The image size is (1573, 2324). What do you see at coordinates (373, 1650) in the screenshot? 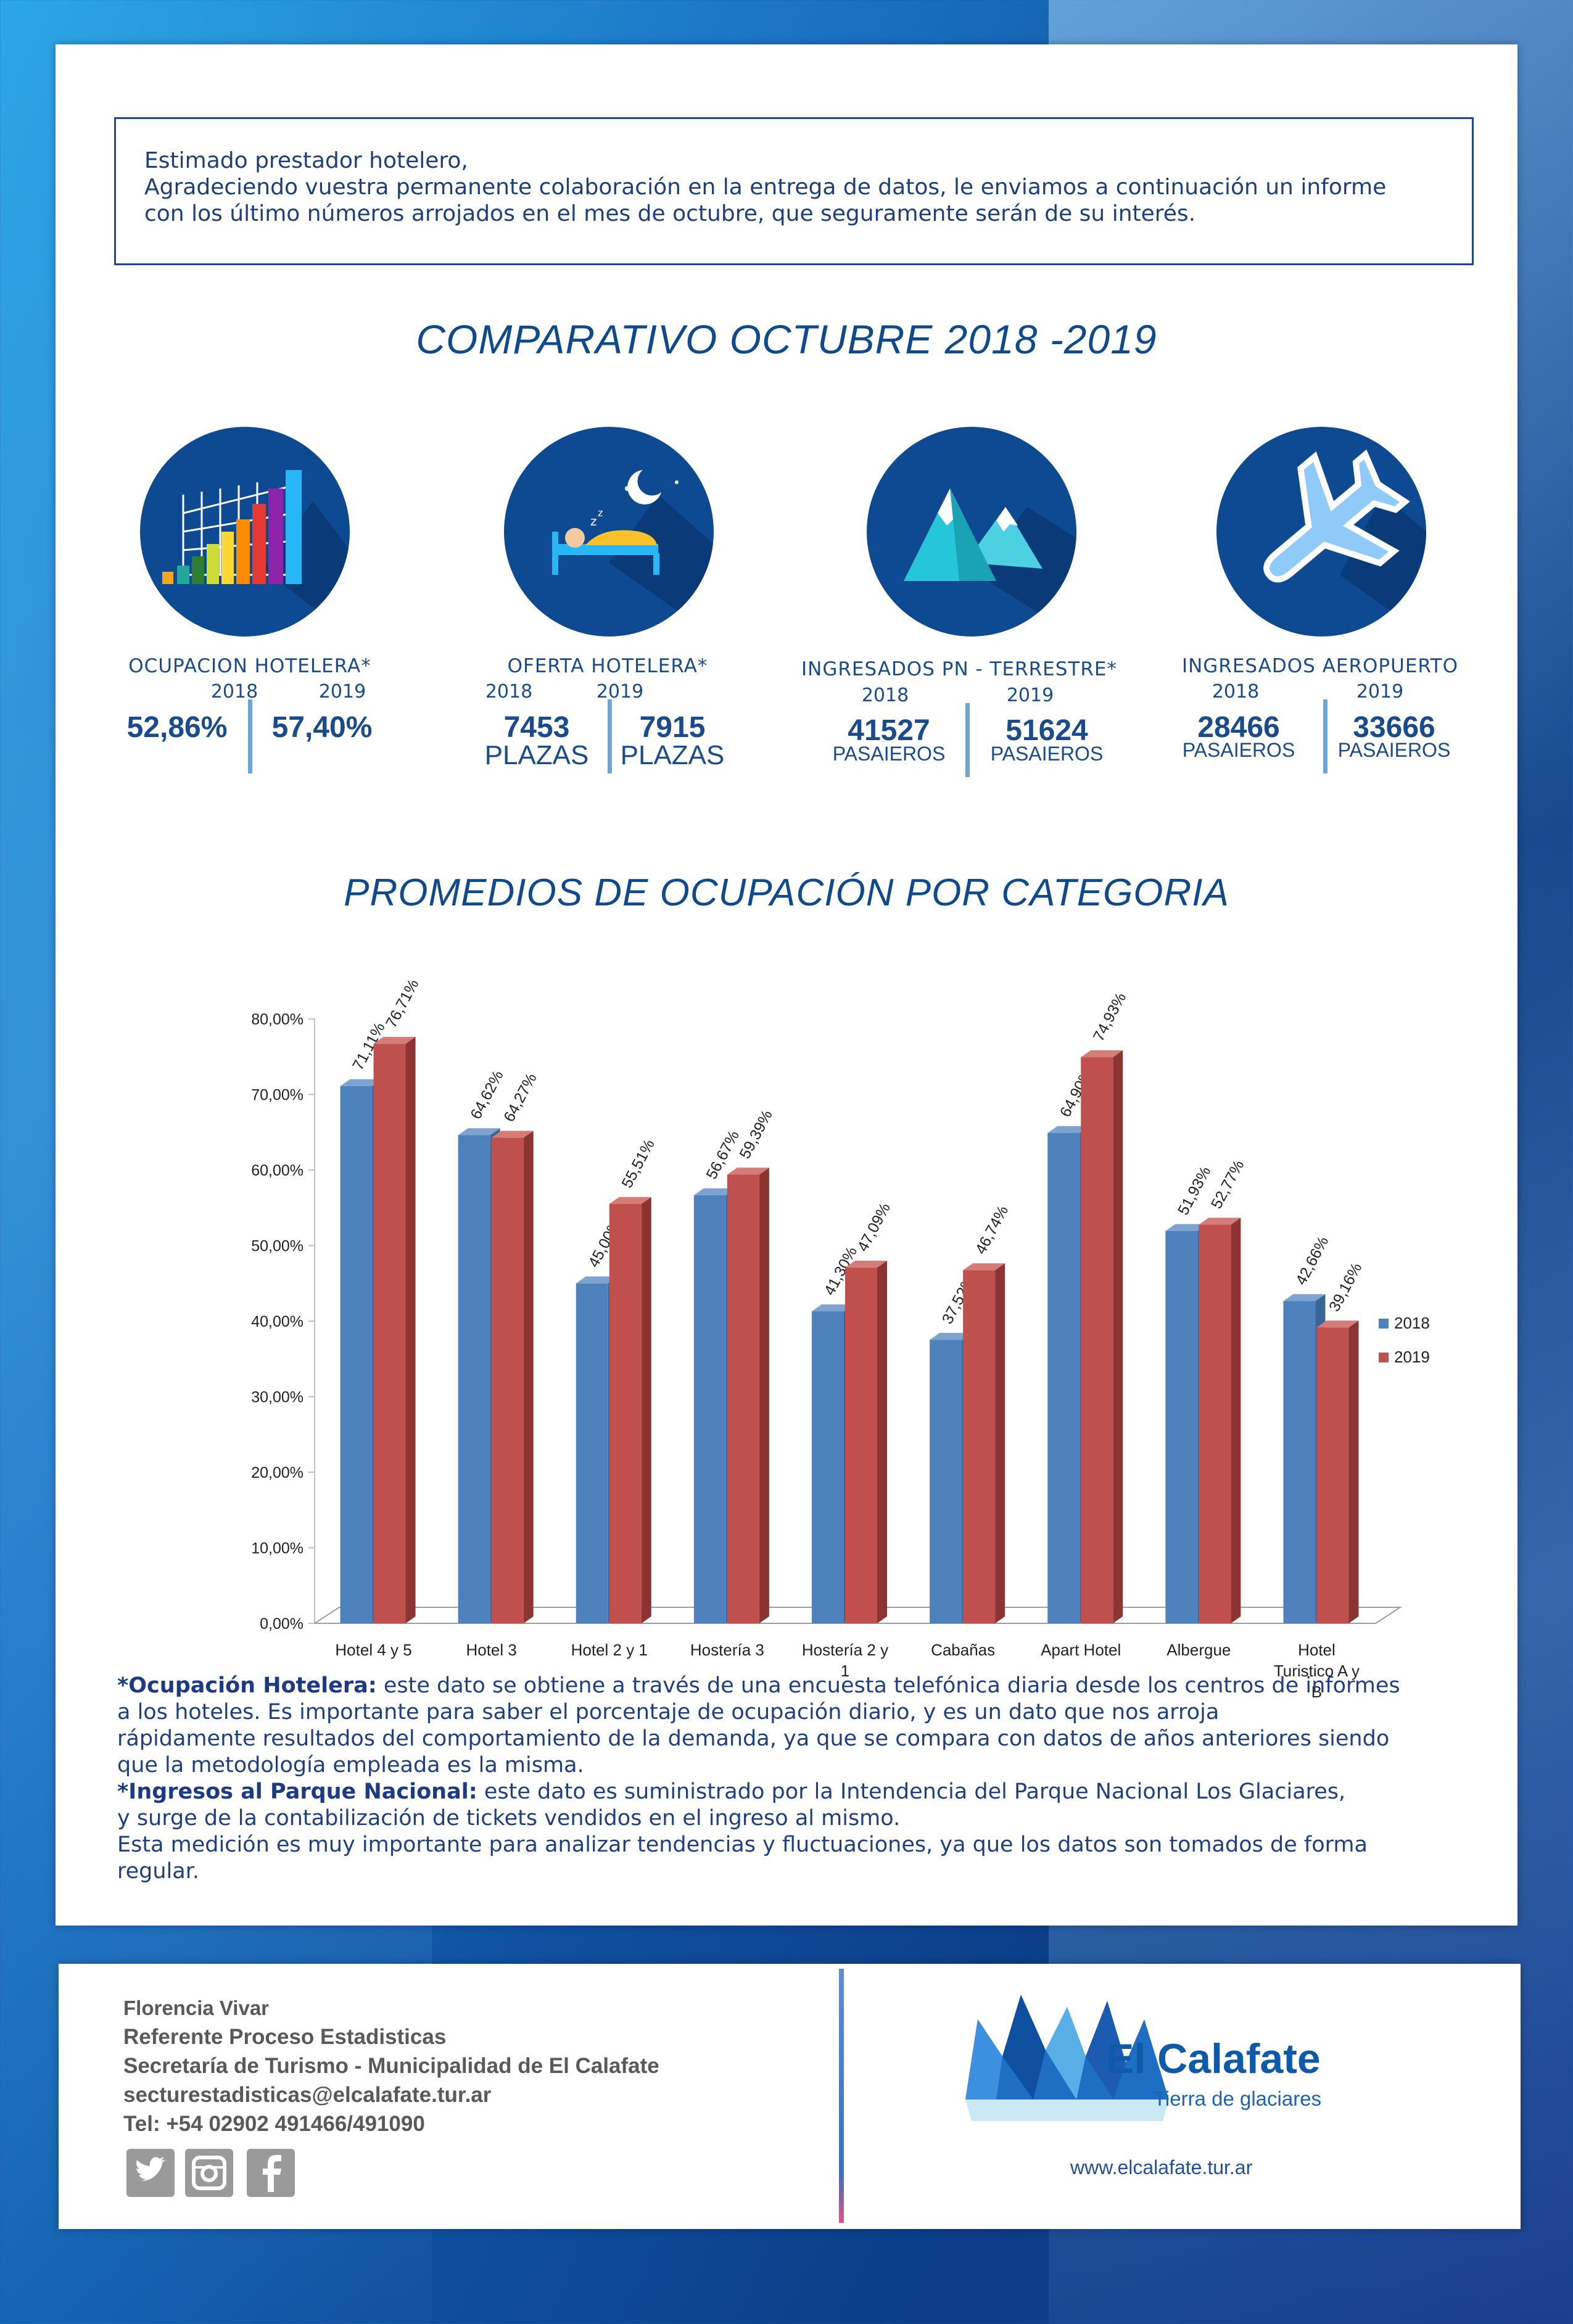
I see `x-tick-label: Hotel 4 y 5` at bounding box center [373, 1650].